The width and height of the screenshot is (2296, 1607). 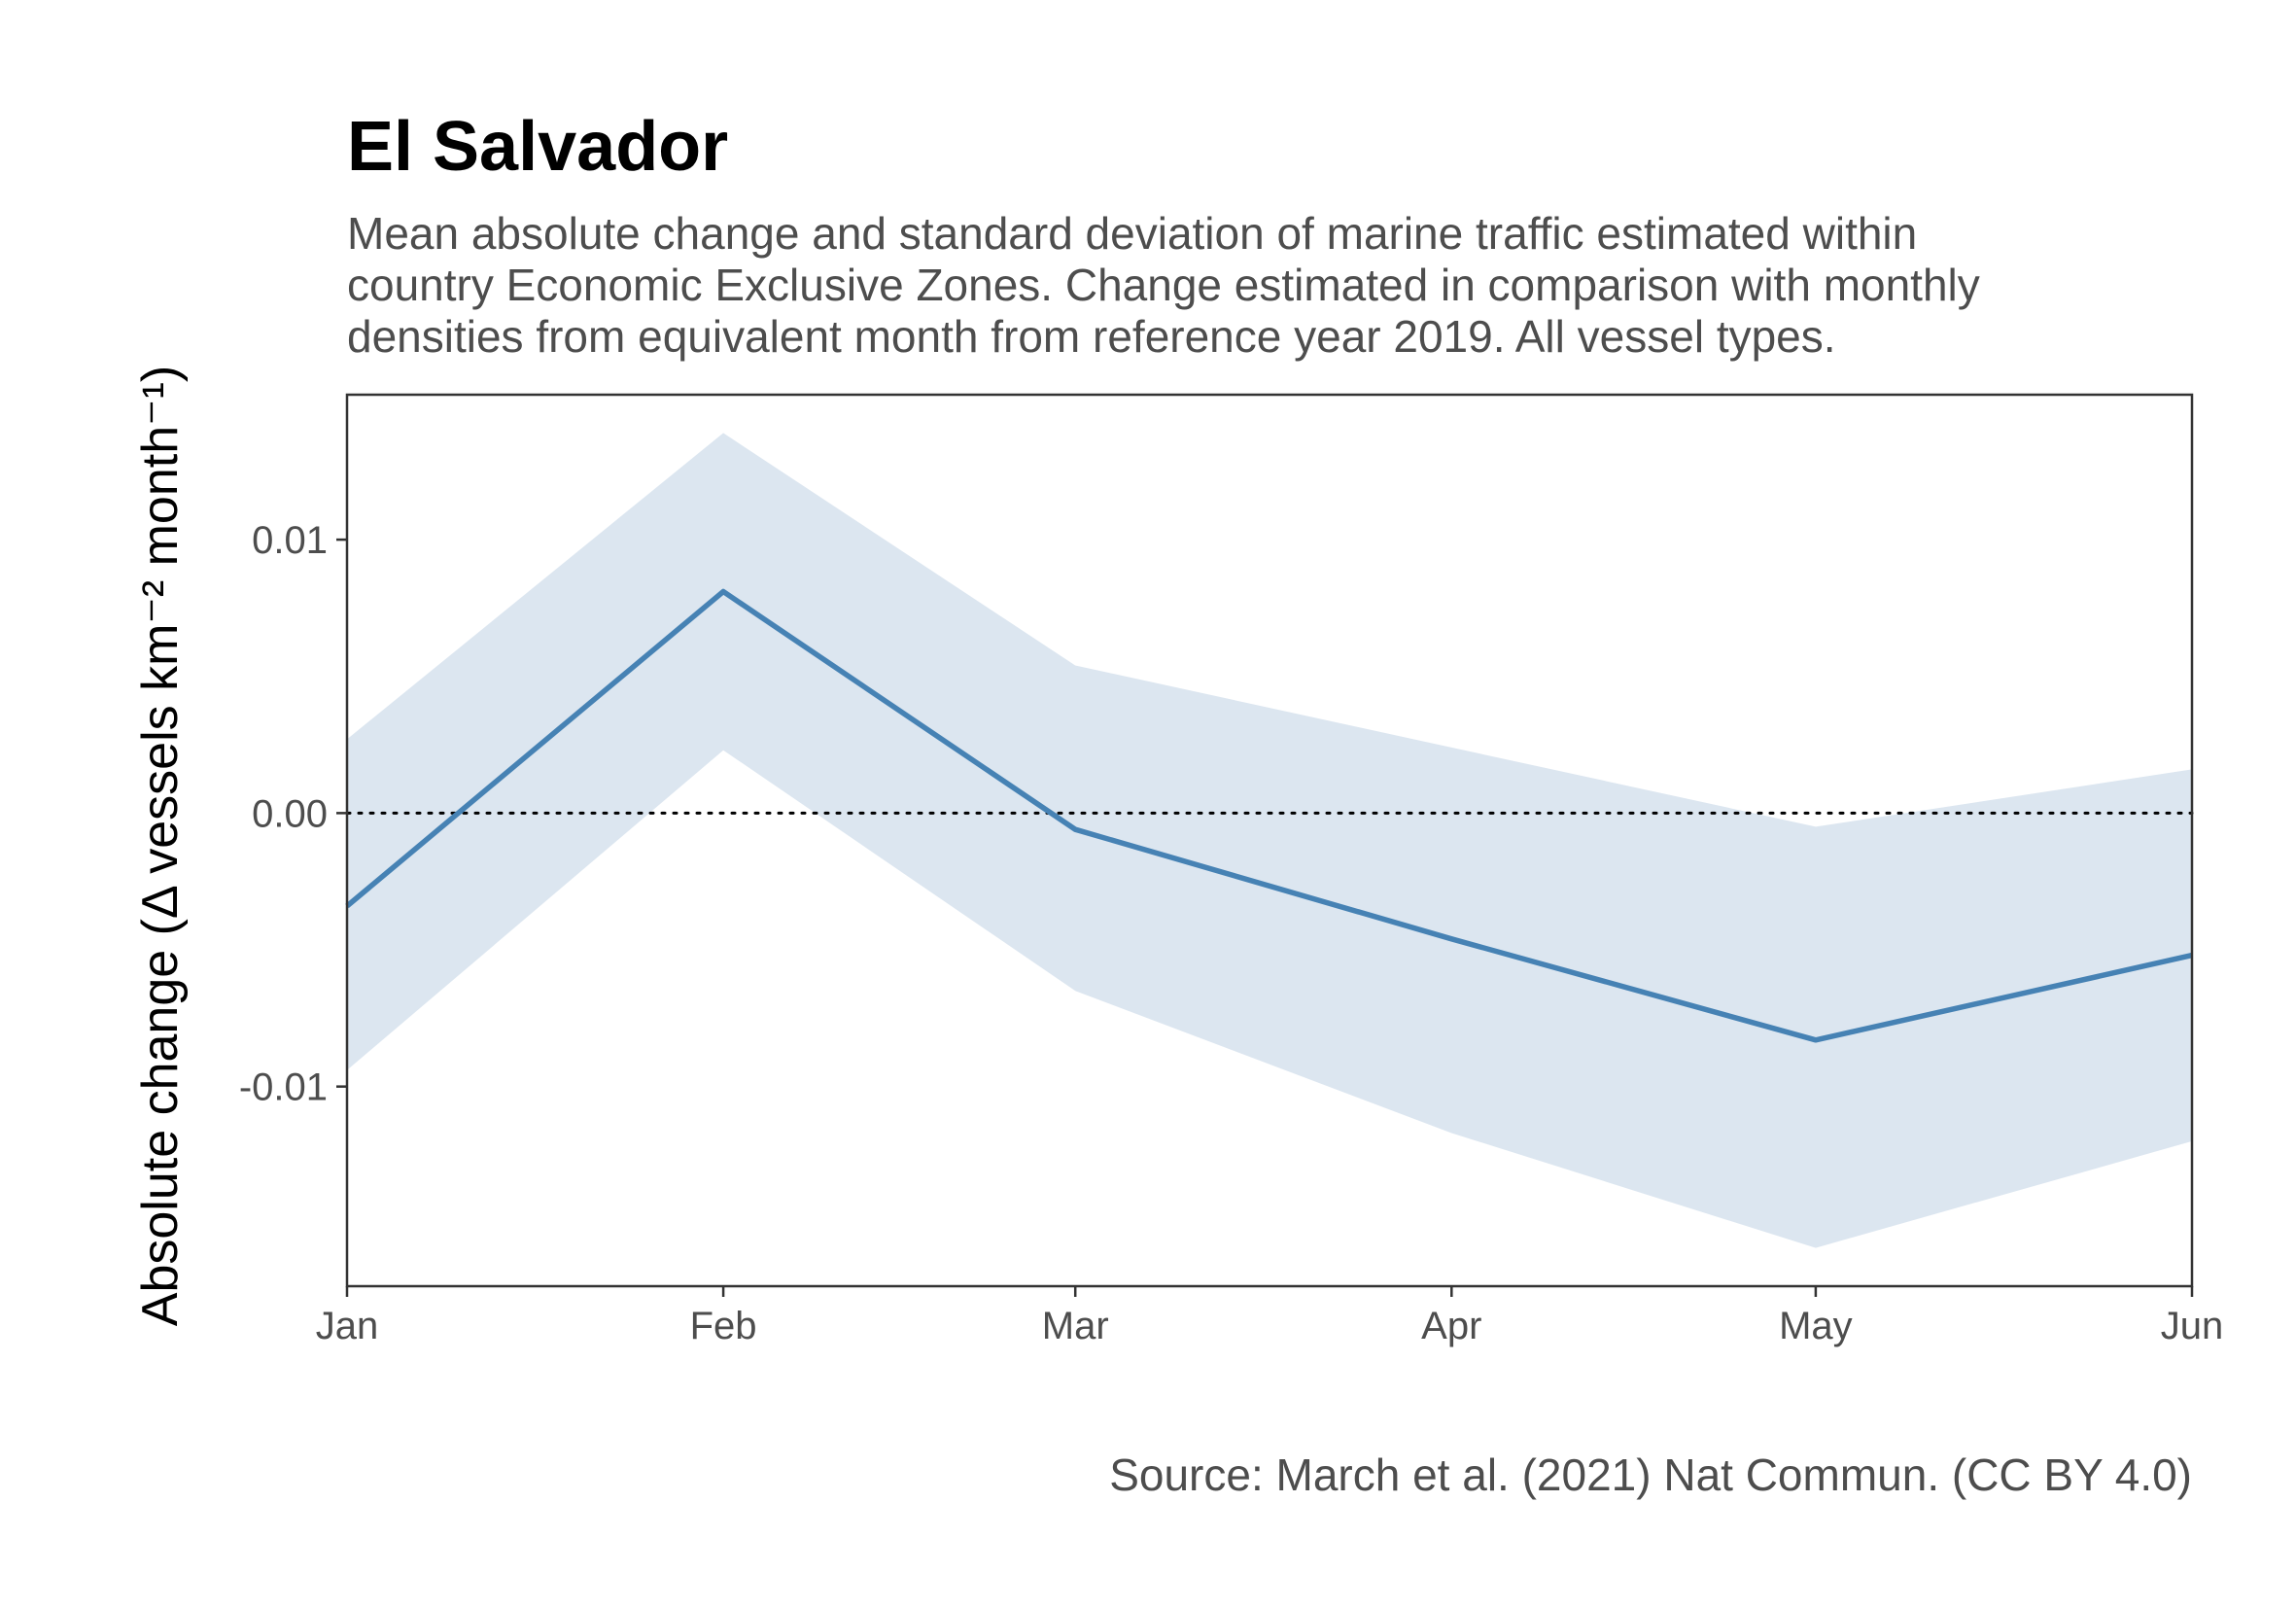 I want to click on x-tick-label: Feb, so click(x=723, y=1326).